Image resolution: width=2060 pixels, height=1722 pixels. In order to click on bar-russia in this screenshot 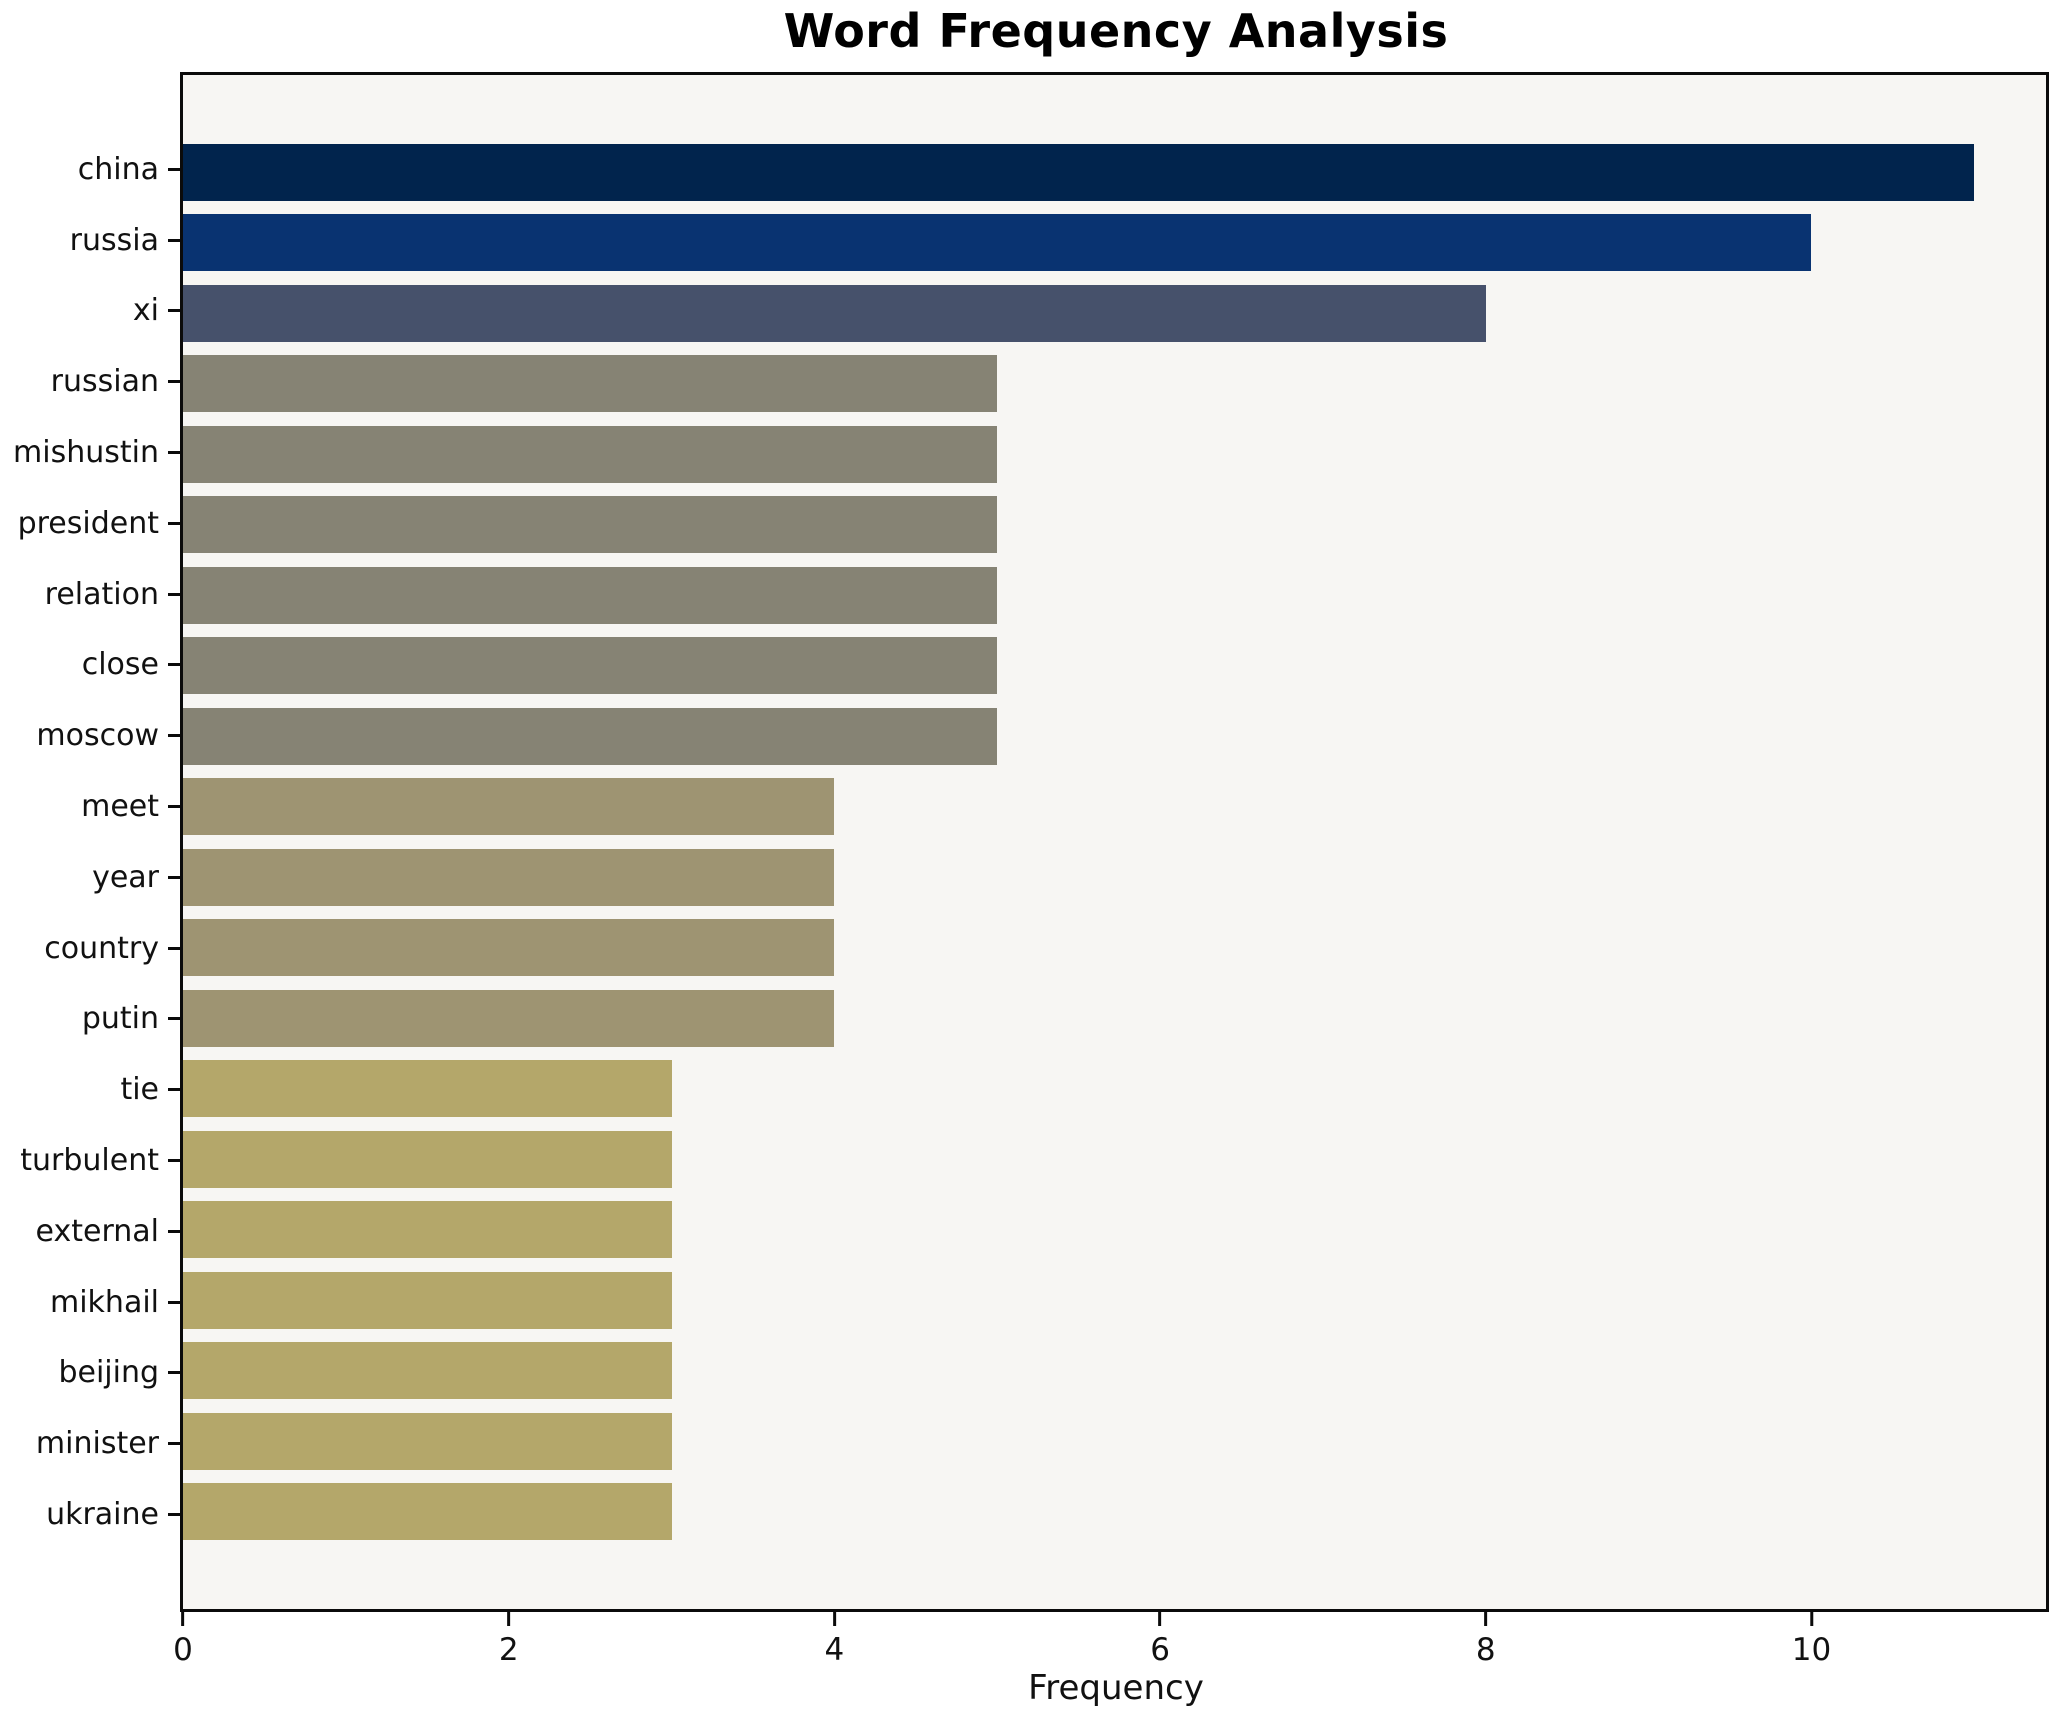, I will do `click(997, 243)`.